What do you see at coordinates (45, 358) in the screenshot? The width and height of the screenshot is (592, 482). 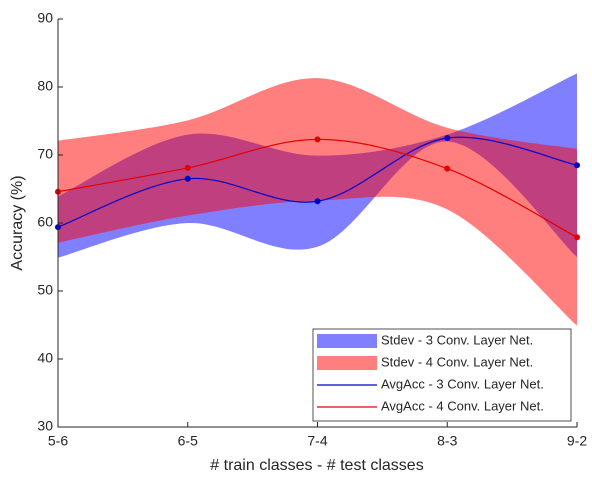 I see `y-tick-label: 40` at bounding box center [45, 358].